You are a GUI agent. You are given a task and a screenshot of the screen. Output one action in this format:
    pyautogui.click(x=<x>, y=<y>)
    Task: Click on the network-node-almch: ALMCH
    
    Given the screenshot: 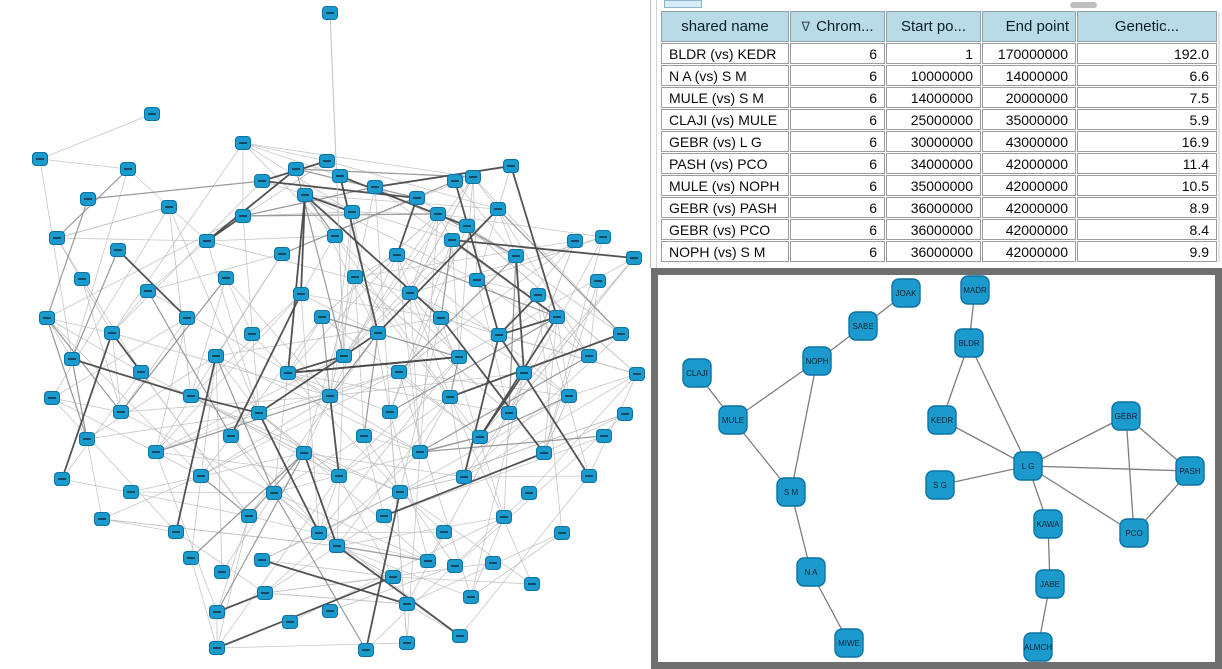 What is the action you would take?
    pyautogui.click(x=1038, y=647)
    